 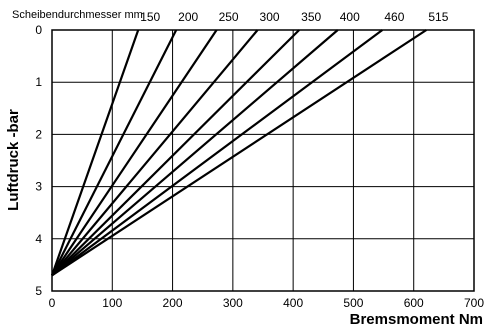 What do you see at coordinates (474, 303) in the screenshot?
I see `x-tick-label: 700` at bounding box center [474, 303].